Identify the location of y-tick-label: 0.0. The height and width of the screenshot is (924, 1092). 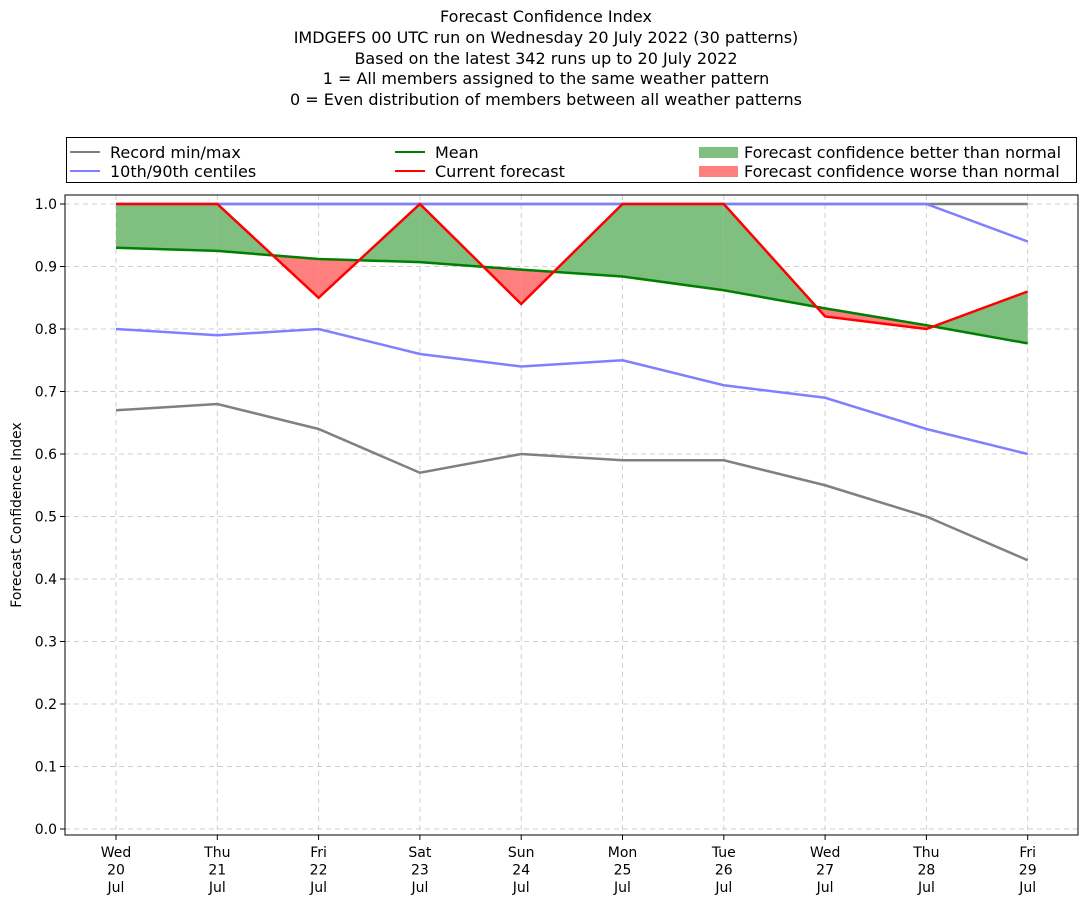
(46, 830).